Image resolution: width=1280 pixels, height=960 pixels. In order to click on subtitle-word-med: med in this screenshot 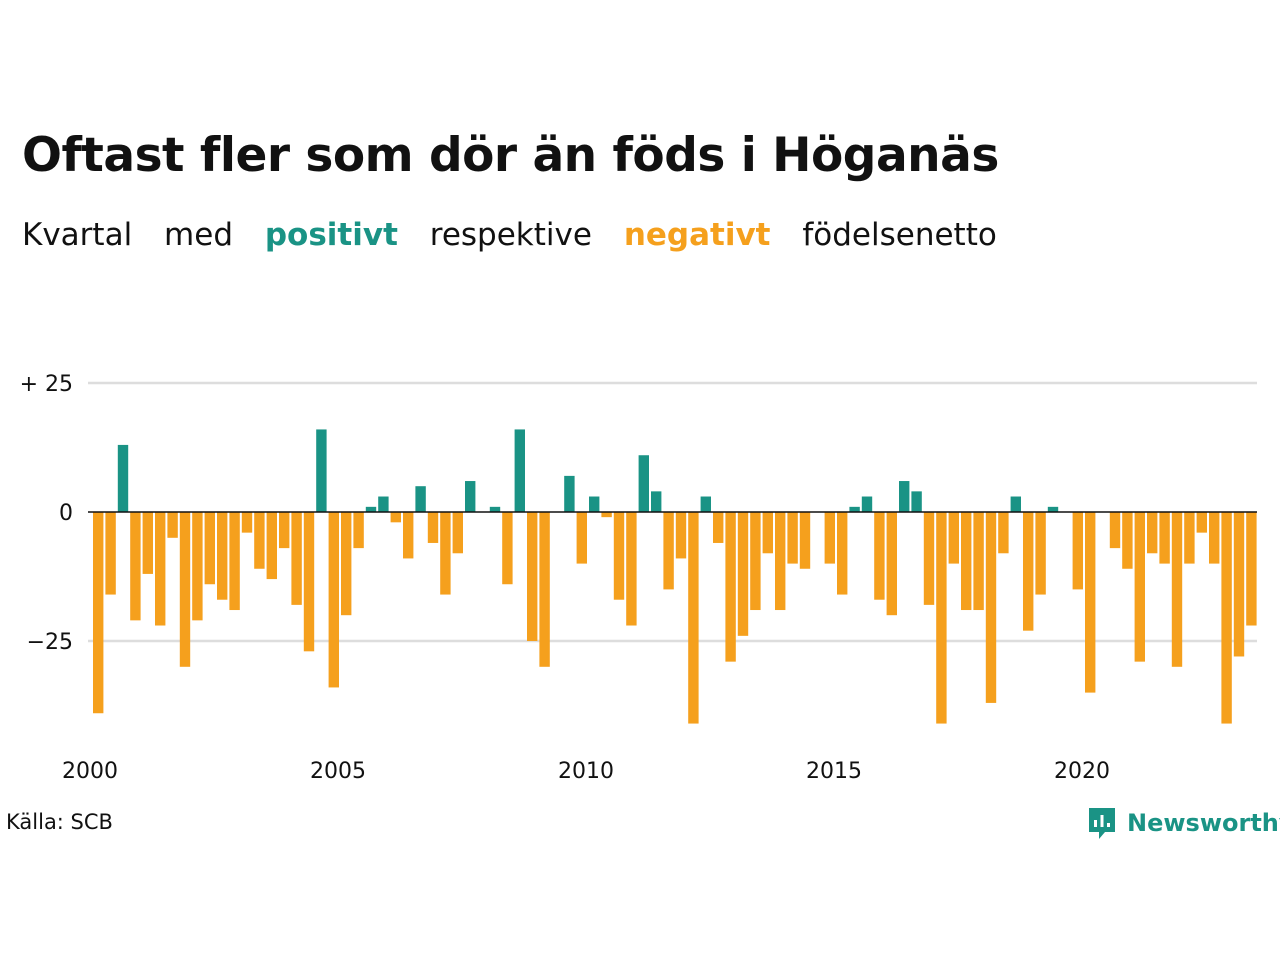, I will do `click(198, 235)`.